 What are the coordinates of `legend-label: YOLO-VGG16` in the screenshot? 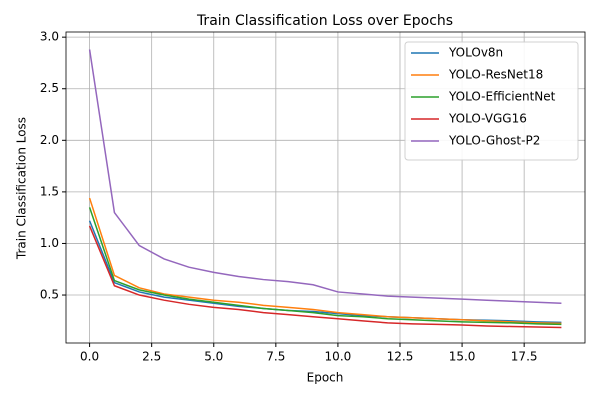 It's located at (487, 119).